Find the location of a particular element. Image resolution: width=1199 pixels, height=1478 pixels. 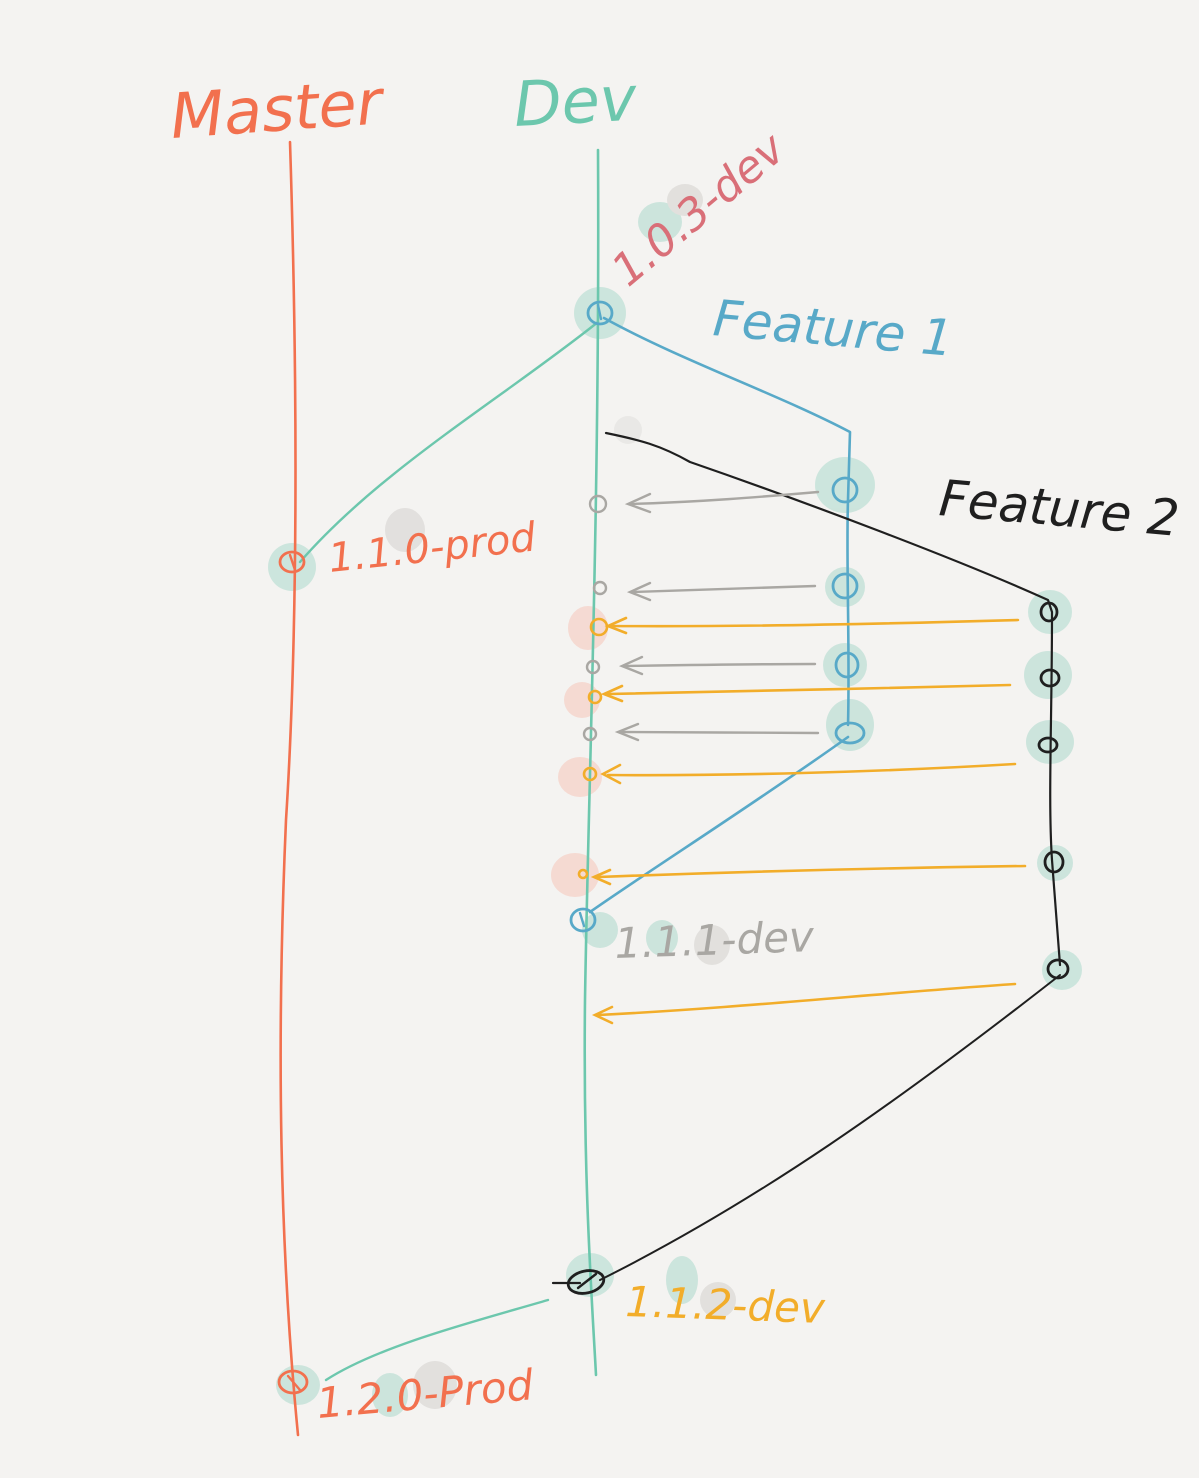

feature1-merge is located at coordinates (719, 824).